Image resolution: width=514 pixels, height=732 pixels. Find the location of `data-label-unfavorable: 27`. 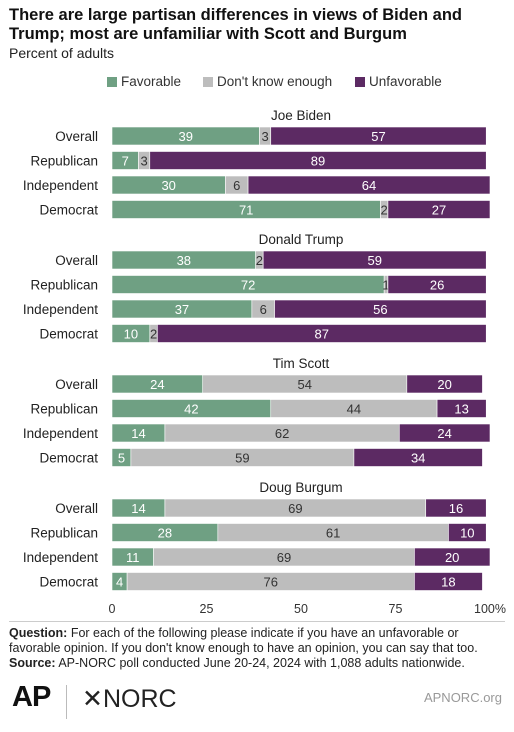

data-label-unfavorable: 27 is located at coordinates (439, 210).